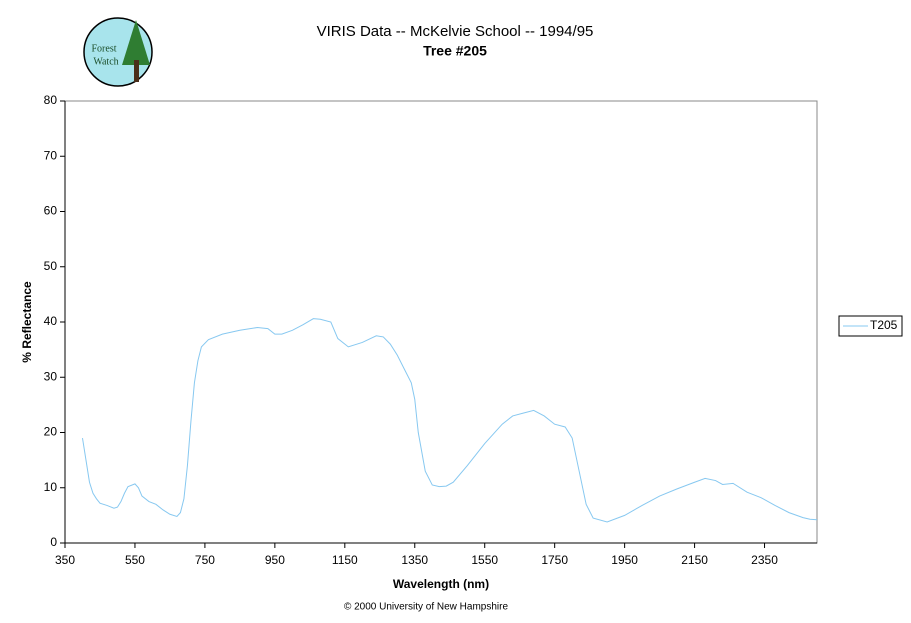 Image resolution: width=911 pixels, height=623 pixels. I want to click on footer: © 2000 University of New Hampshire, so click(426, 607).